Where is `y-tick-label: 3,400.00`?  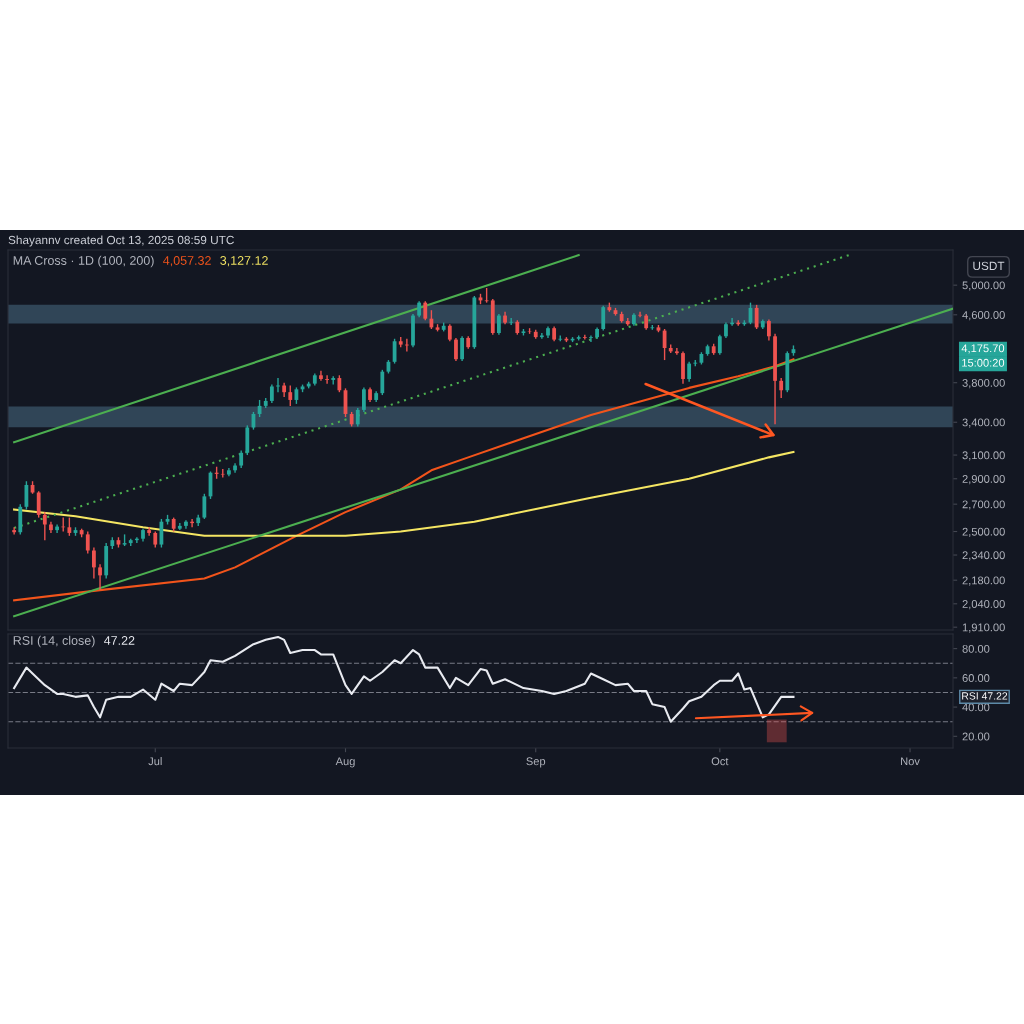
y-tick-label: 3,400.00 is located at coordinates (983, 423).